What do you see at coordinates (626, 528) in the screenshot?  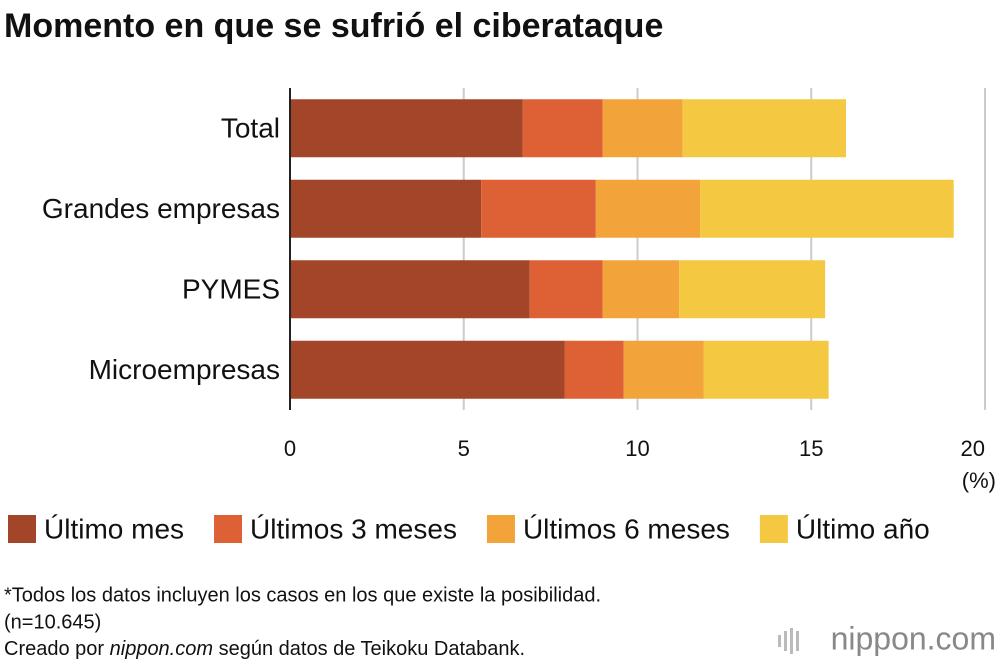 I see `legend-label: Últimos 6 meses` at bounding box center [626, 528].